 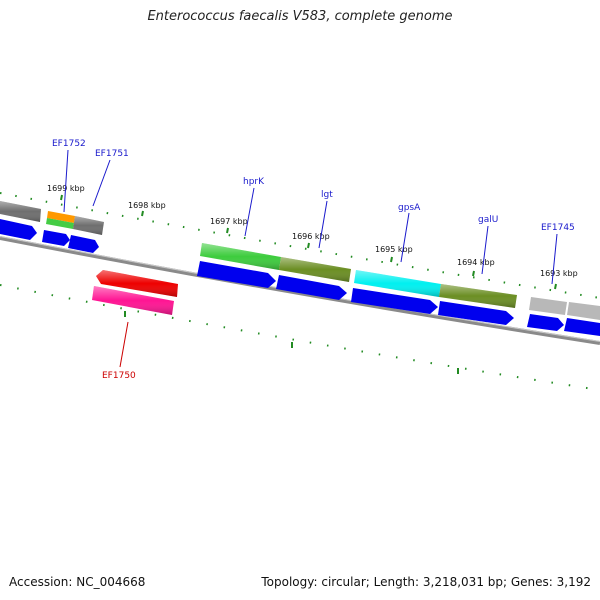 What do you see at coordinates (485, 250) in the screenshot?
I see `pointer-galu` at bounding box center [485, 250].